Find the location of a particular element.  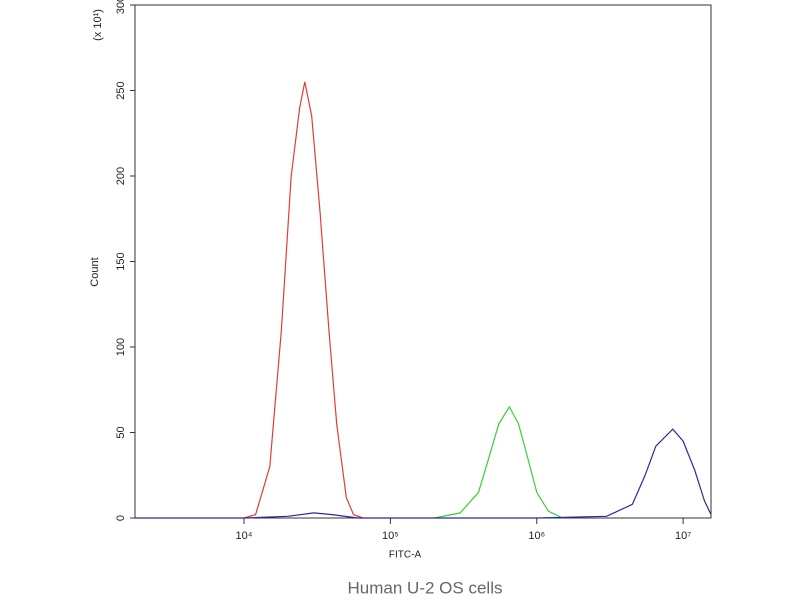

y-tick-label: 300 is located at coordinates (121, 7).